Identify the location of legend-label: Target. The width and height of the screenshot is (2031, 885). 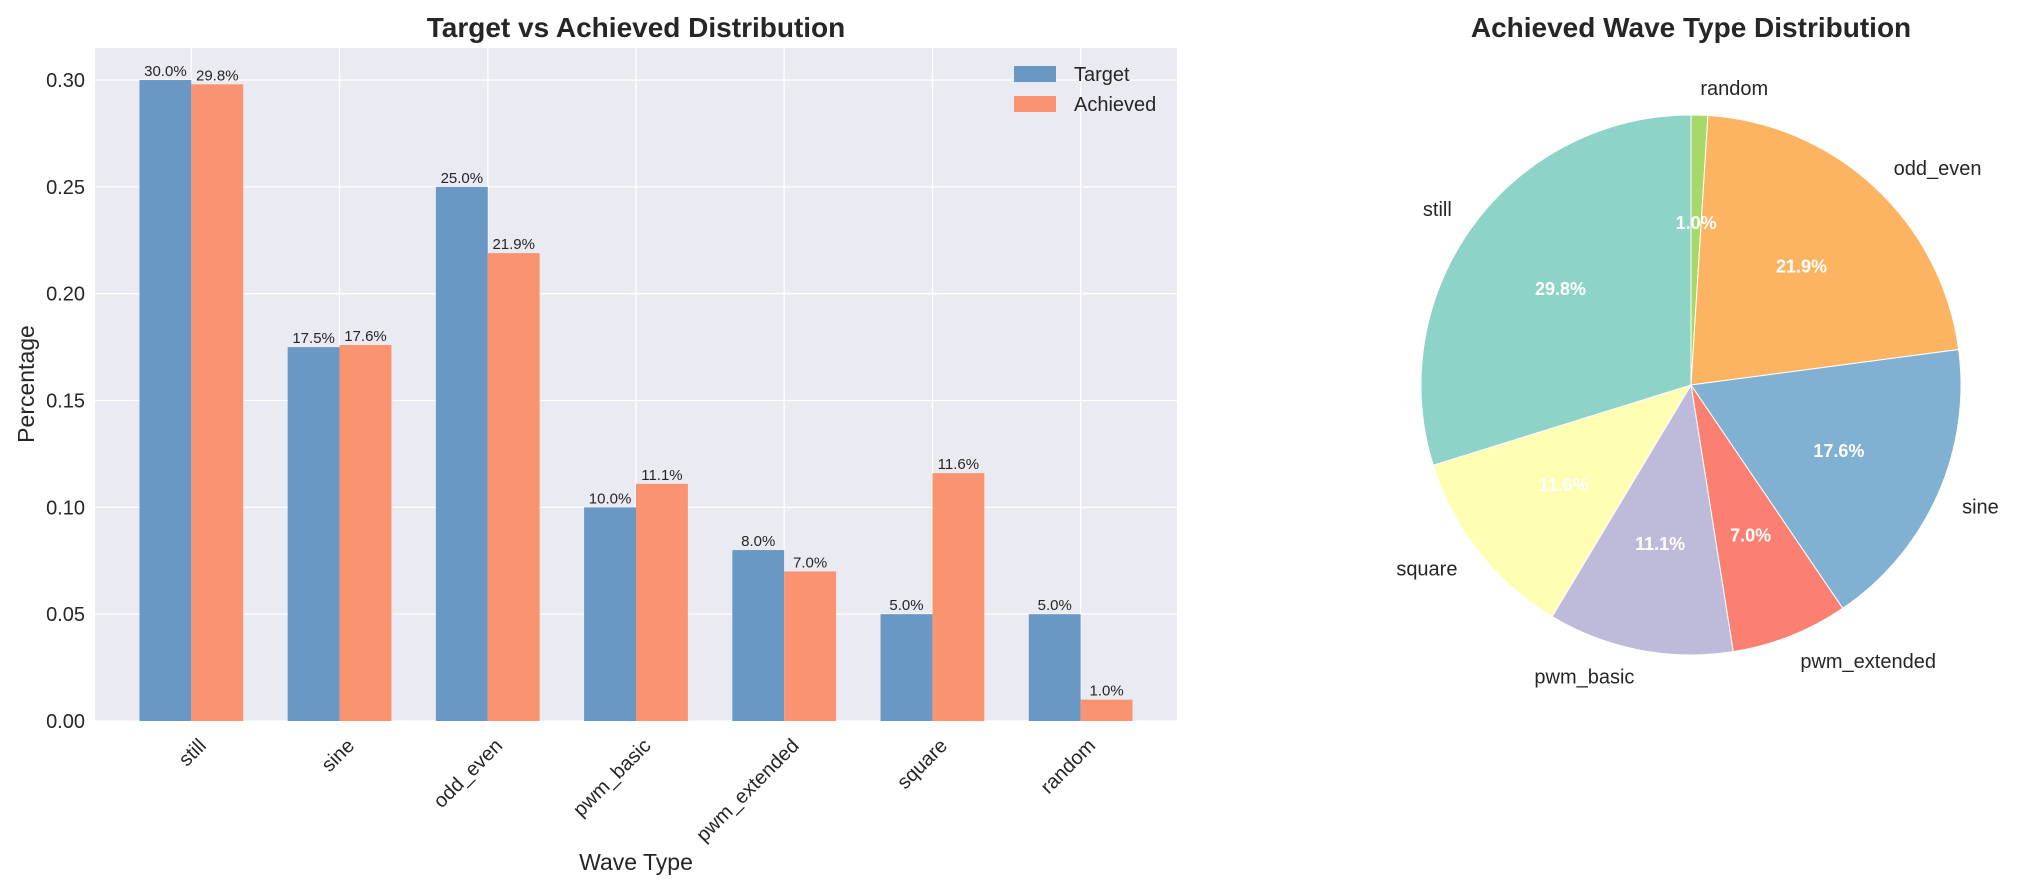
(1102, 75).